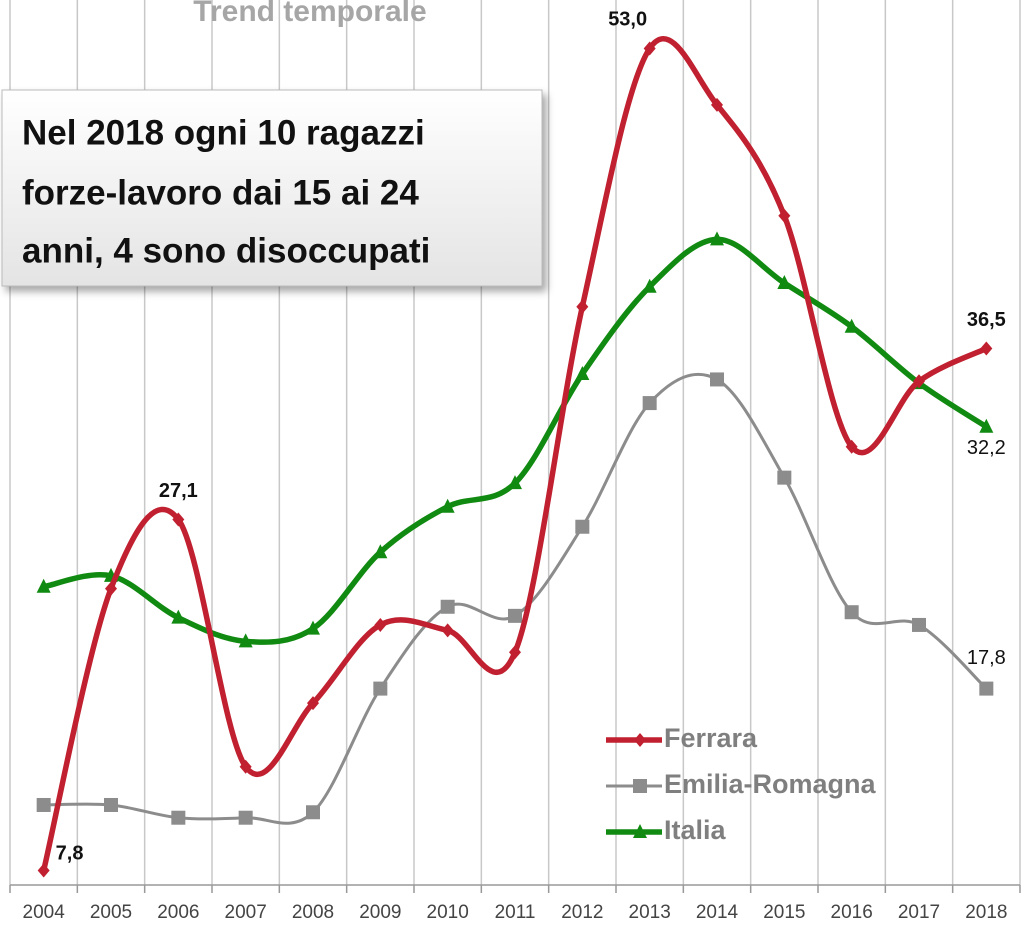 Image resolution: width=1024 pixels, height=926 pixels. What do you see at coordinates (380, 912) in the screenshot?
I see `x-tick-label: 2009` at bounding box center [380, 912].